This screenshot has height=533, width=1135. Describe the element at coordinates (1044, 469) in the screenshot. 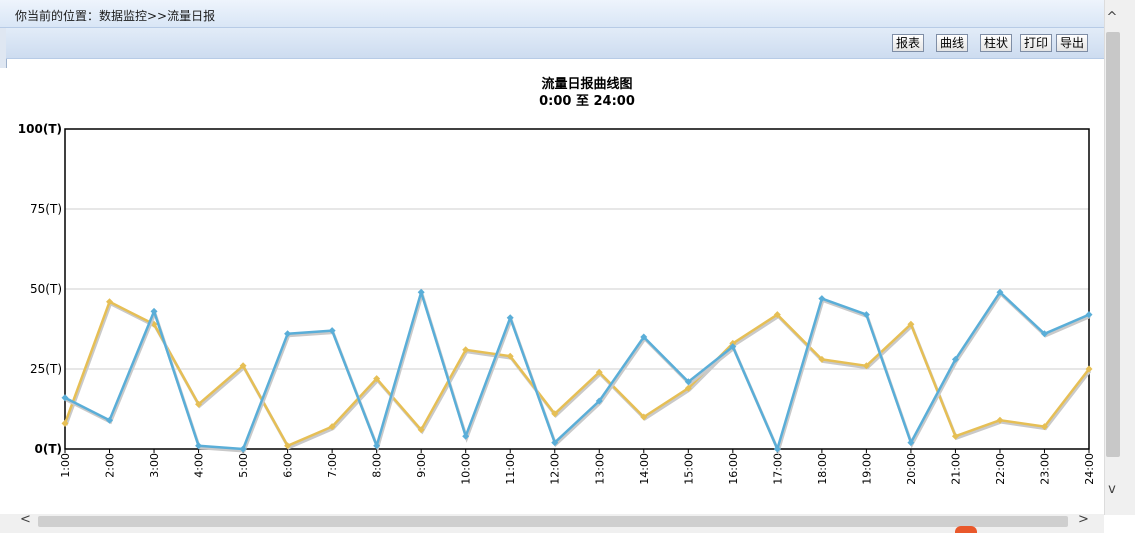

I see `x-tick-label: 23:00` at that location.